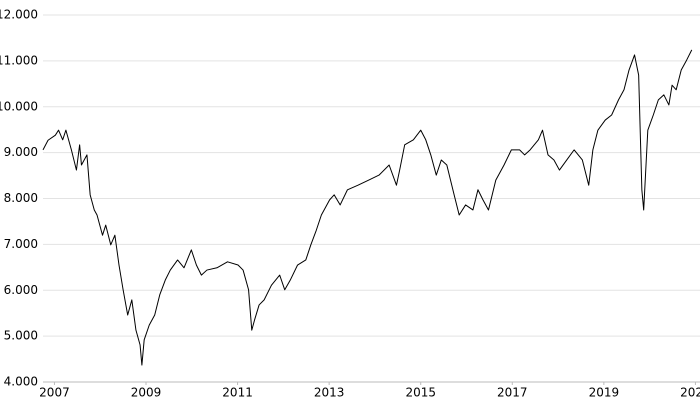 The width and height of the screenshot is (700, 400). I want to click on y-tick-label: 8.000, so click(21, 198).